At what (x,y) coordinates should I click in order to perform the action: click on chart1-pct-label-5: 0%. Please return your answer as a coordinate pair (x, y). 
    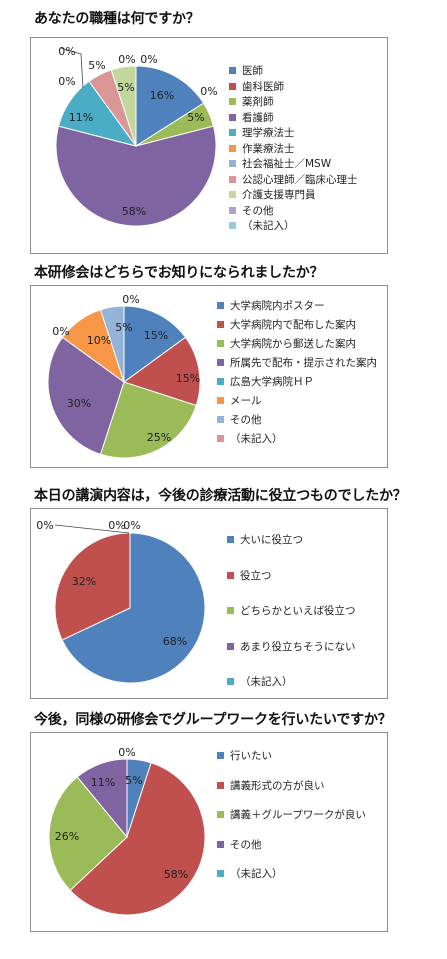
    Looking at the image, I should click on (66, 81).